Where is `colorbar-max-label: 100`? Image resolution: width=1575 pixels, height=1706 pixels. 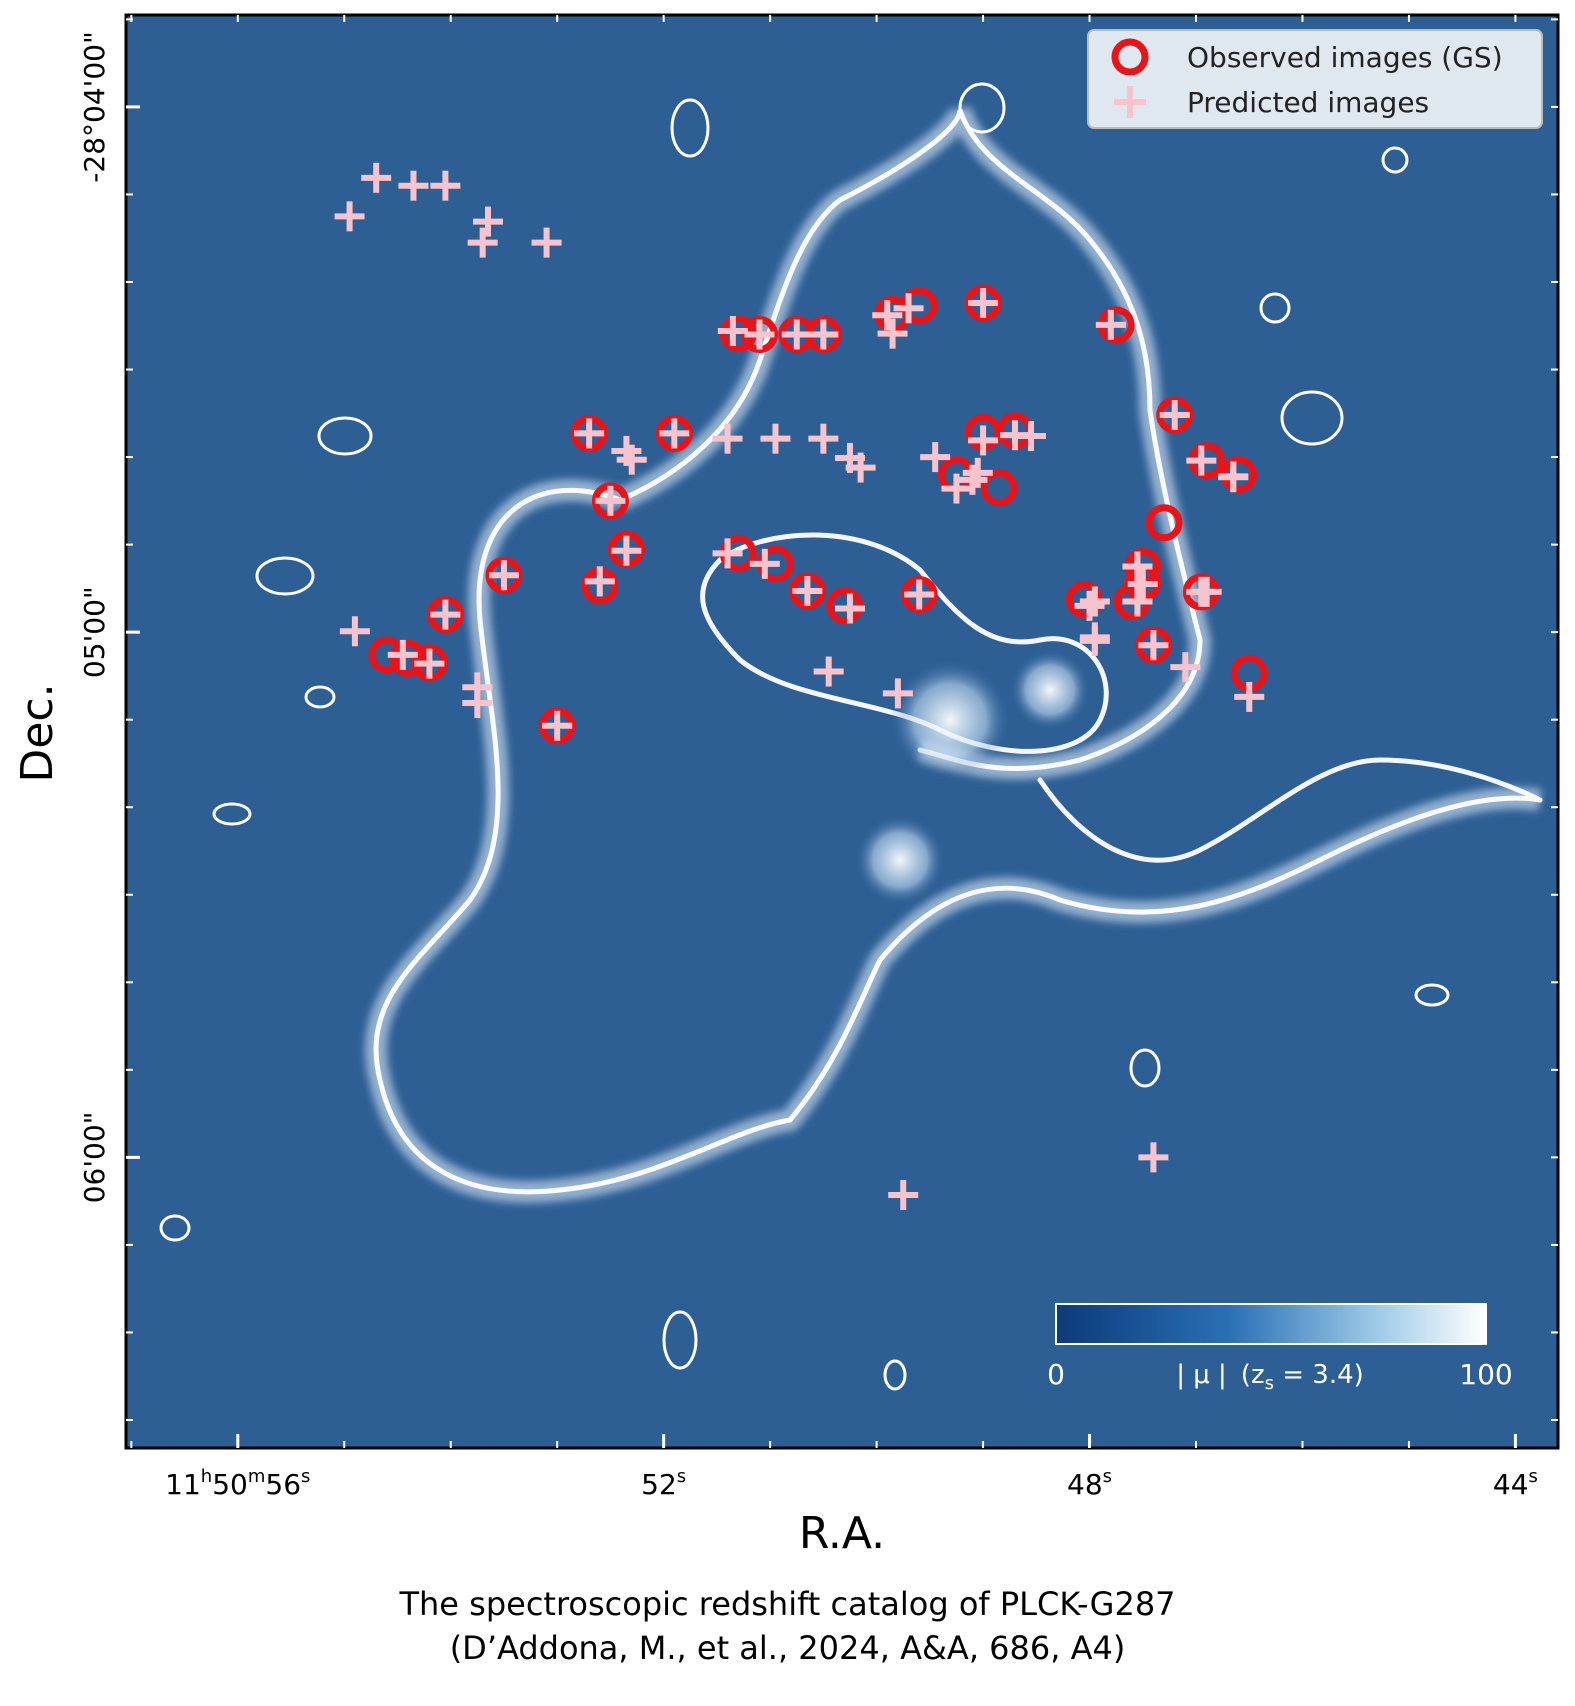
colorbar-max-label: 100 is located at coordinates (1485, 1374).